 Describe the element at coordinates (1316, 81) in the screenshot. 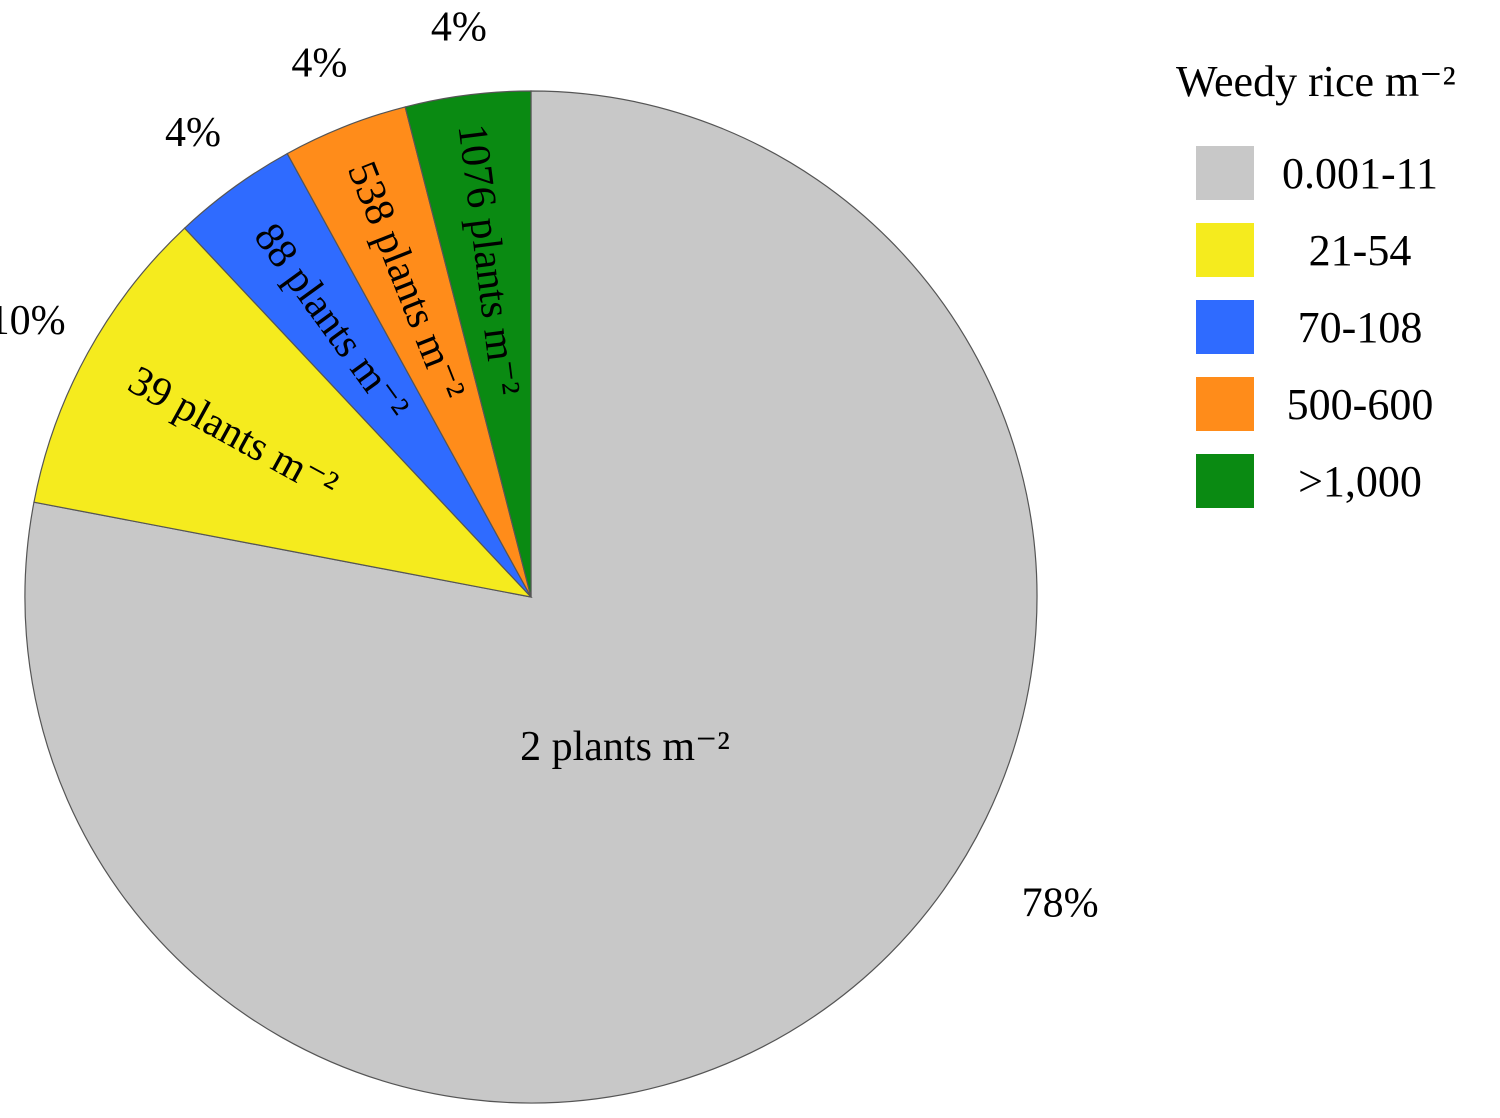

I see `legend-title: Weedy rice m⁻²` at that location.